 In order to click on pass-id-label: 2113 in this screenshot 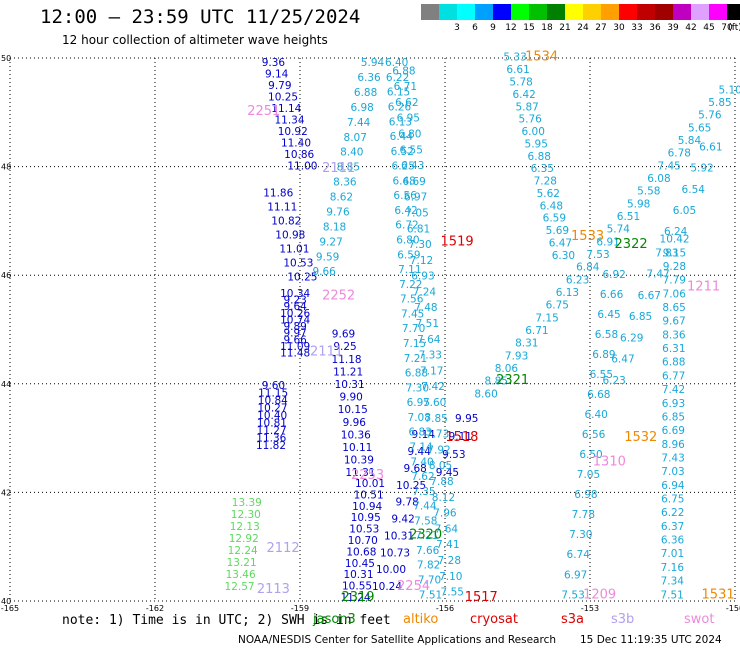, I will do `click(273, 589)`.